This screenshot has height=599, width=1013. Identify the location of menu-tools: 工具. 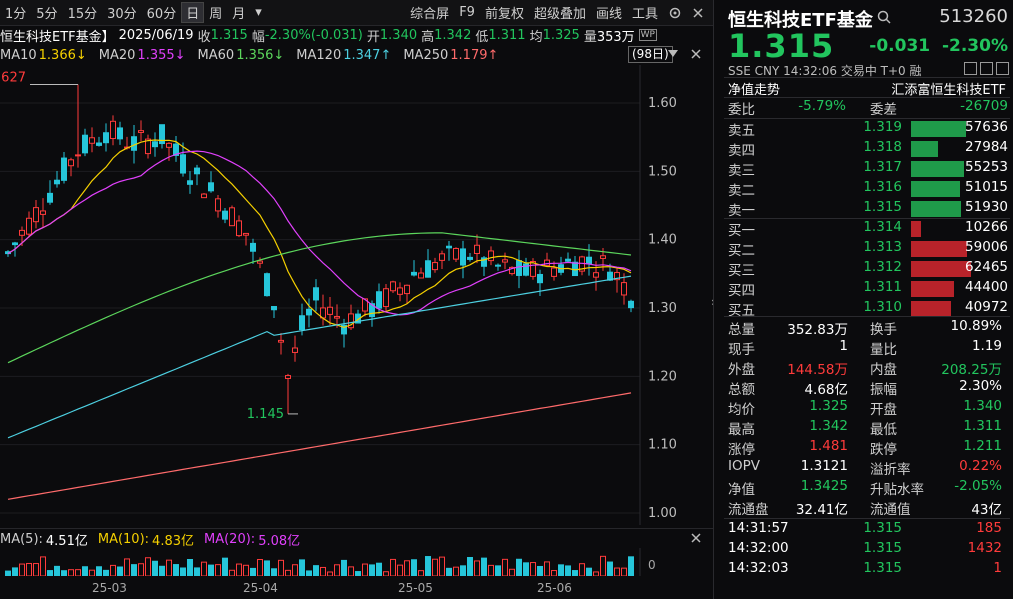
(644, 14).